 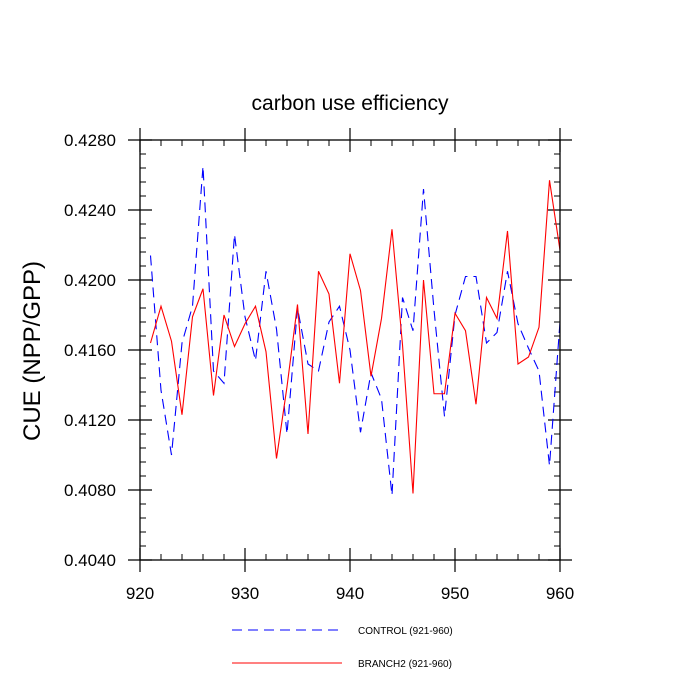 I want to click on chart-title: carbon use efficiency, so click(x=350, y=103).